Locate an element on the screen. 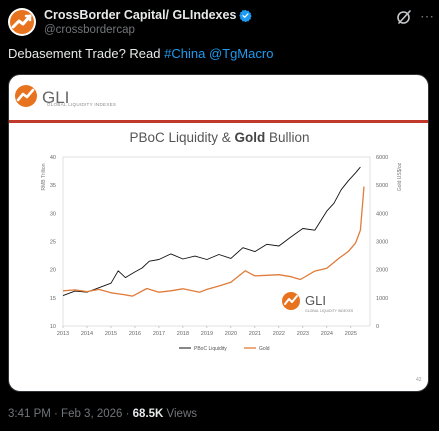 This screenshot has height=431, width=439. y-right-tick-label: 4000 is located at coordinates (382, 214).